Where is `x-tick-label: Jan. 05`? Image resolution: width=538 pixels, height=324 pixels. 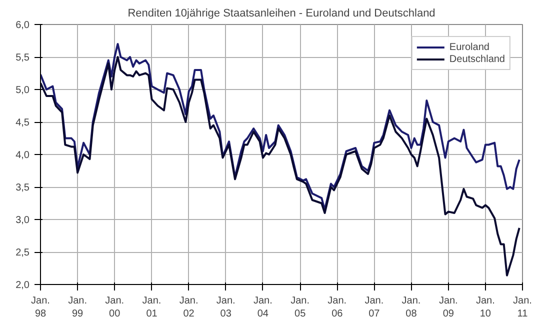
x-tick-label: Jan. 05 is located at coordinates (300, 308).